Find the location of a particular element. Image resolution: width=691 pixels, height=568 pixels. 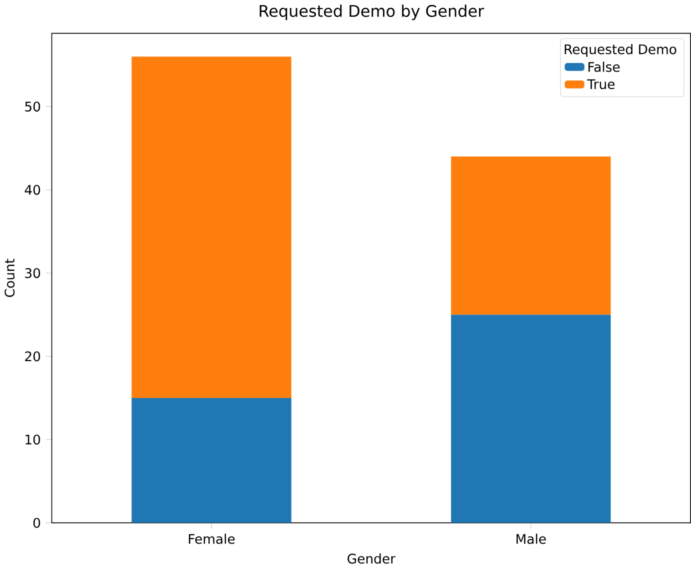

x-tick-label: Male is located at coordinates (531, 539).